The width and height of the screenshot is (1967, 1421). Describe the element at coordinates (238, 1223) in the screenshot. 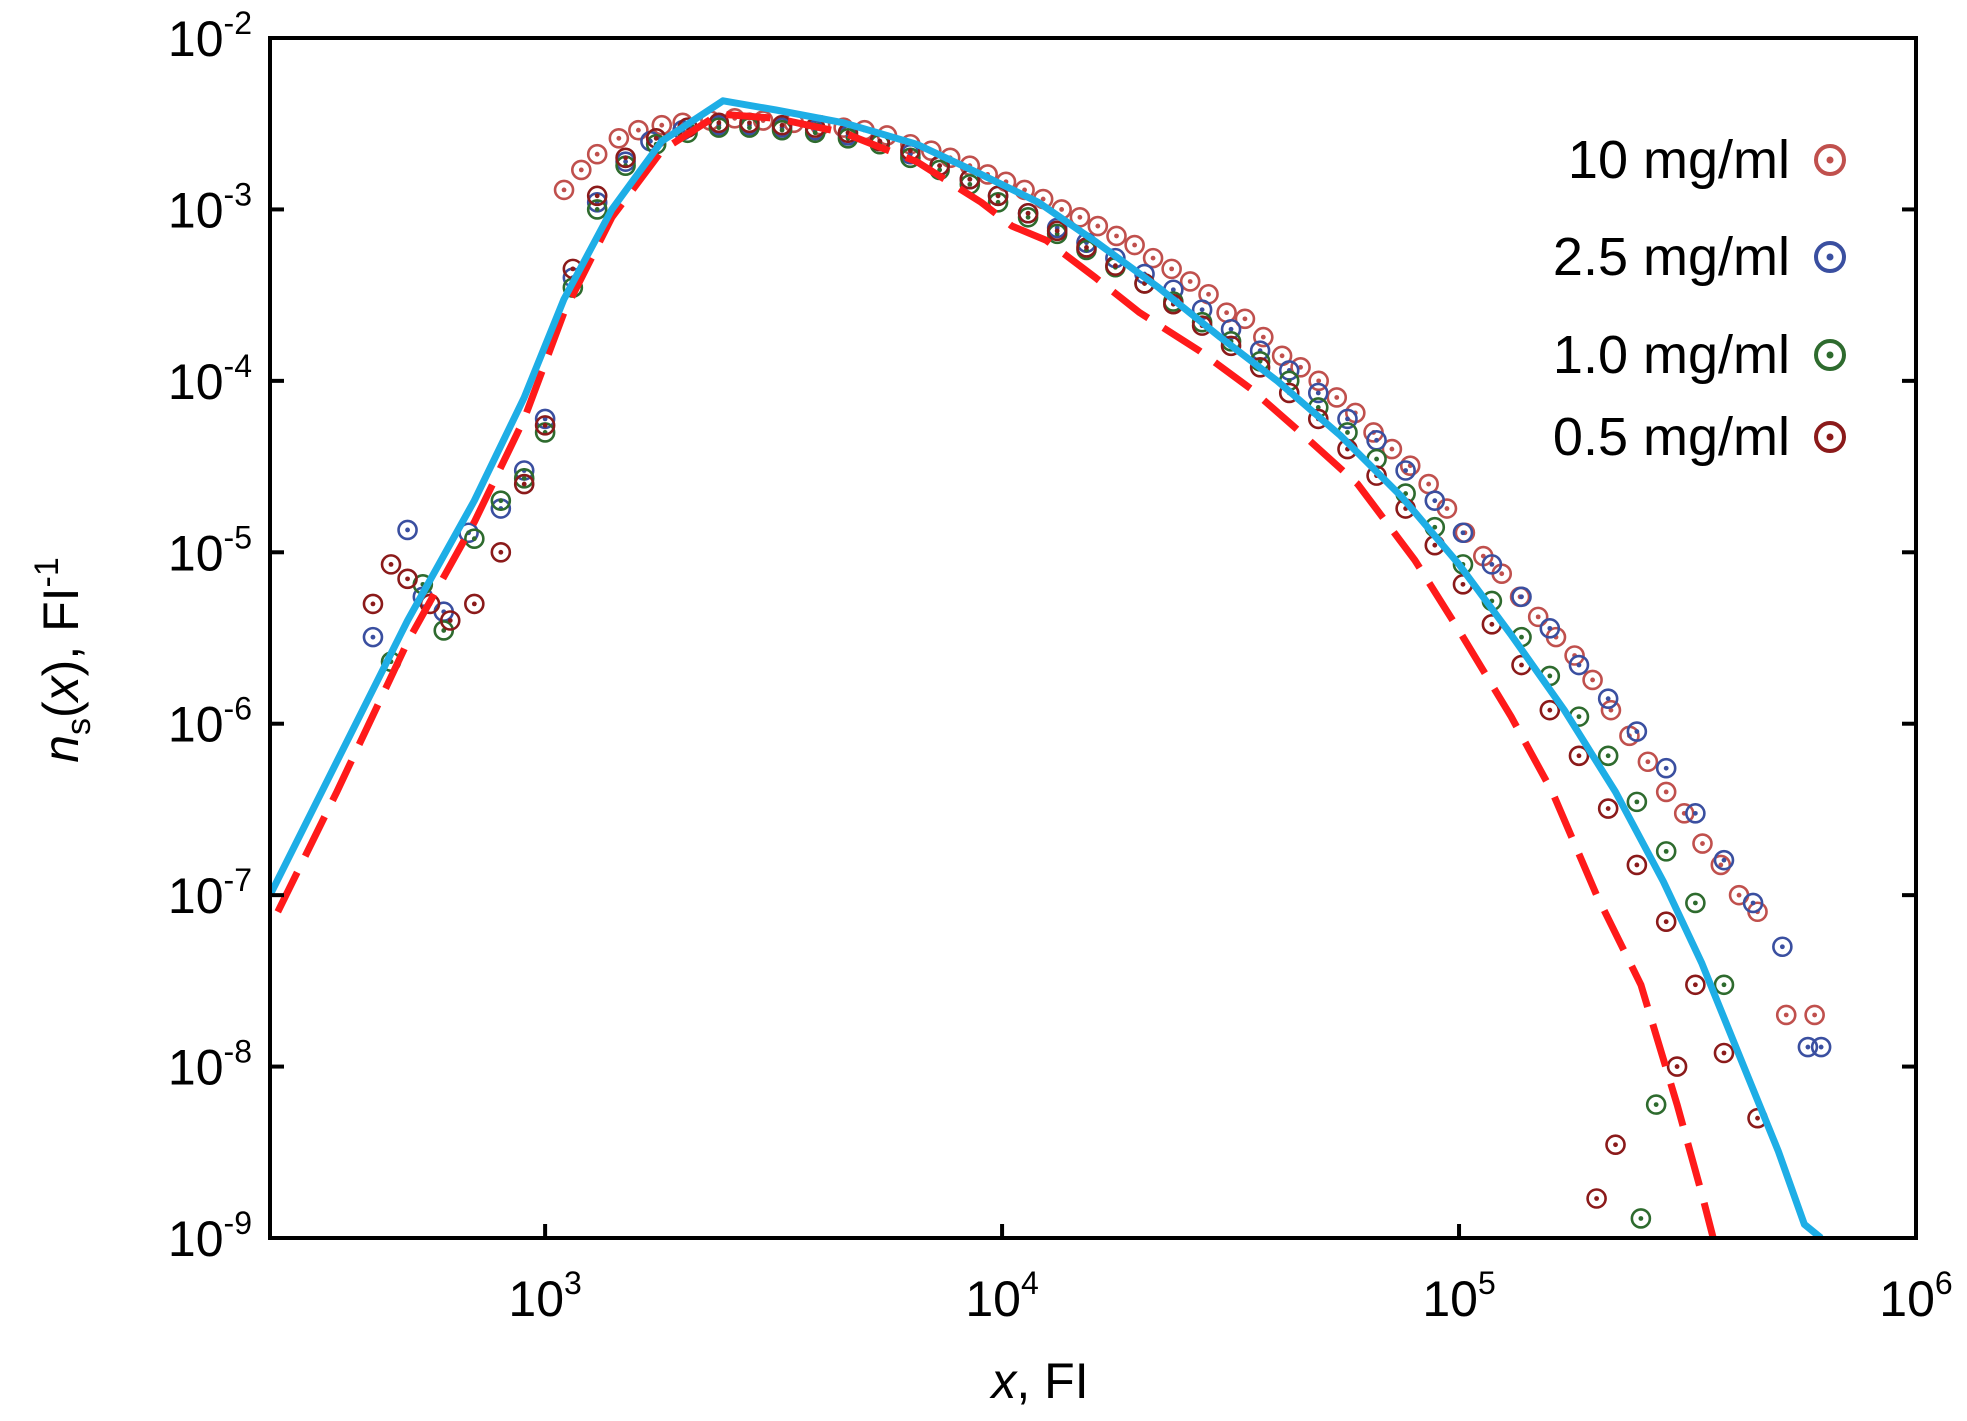

I see `y-tick-exp: -9` at that location.